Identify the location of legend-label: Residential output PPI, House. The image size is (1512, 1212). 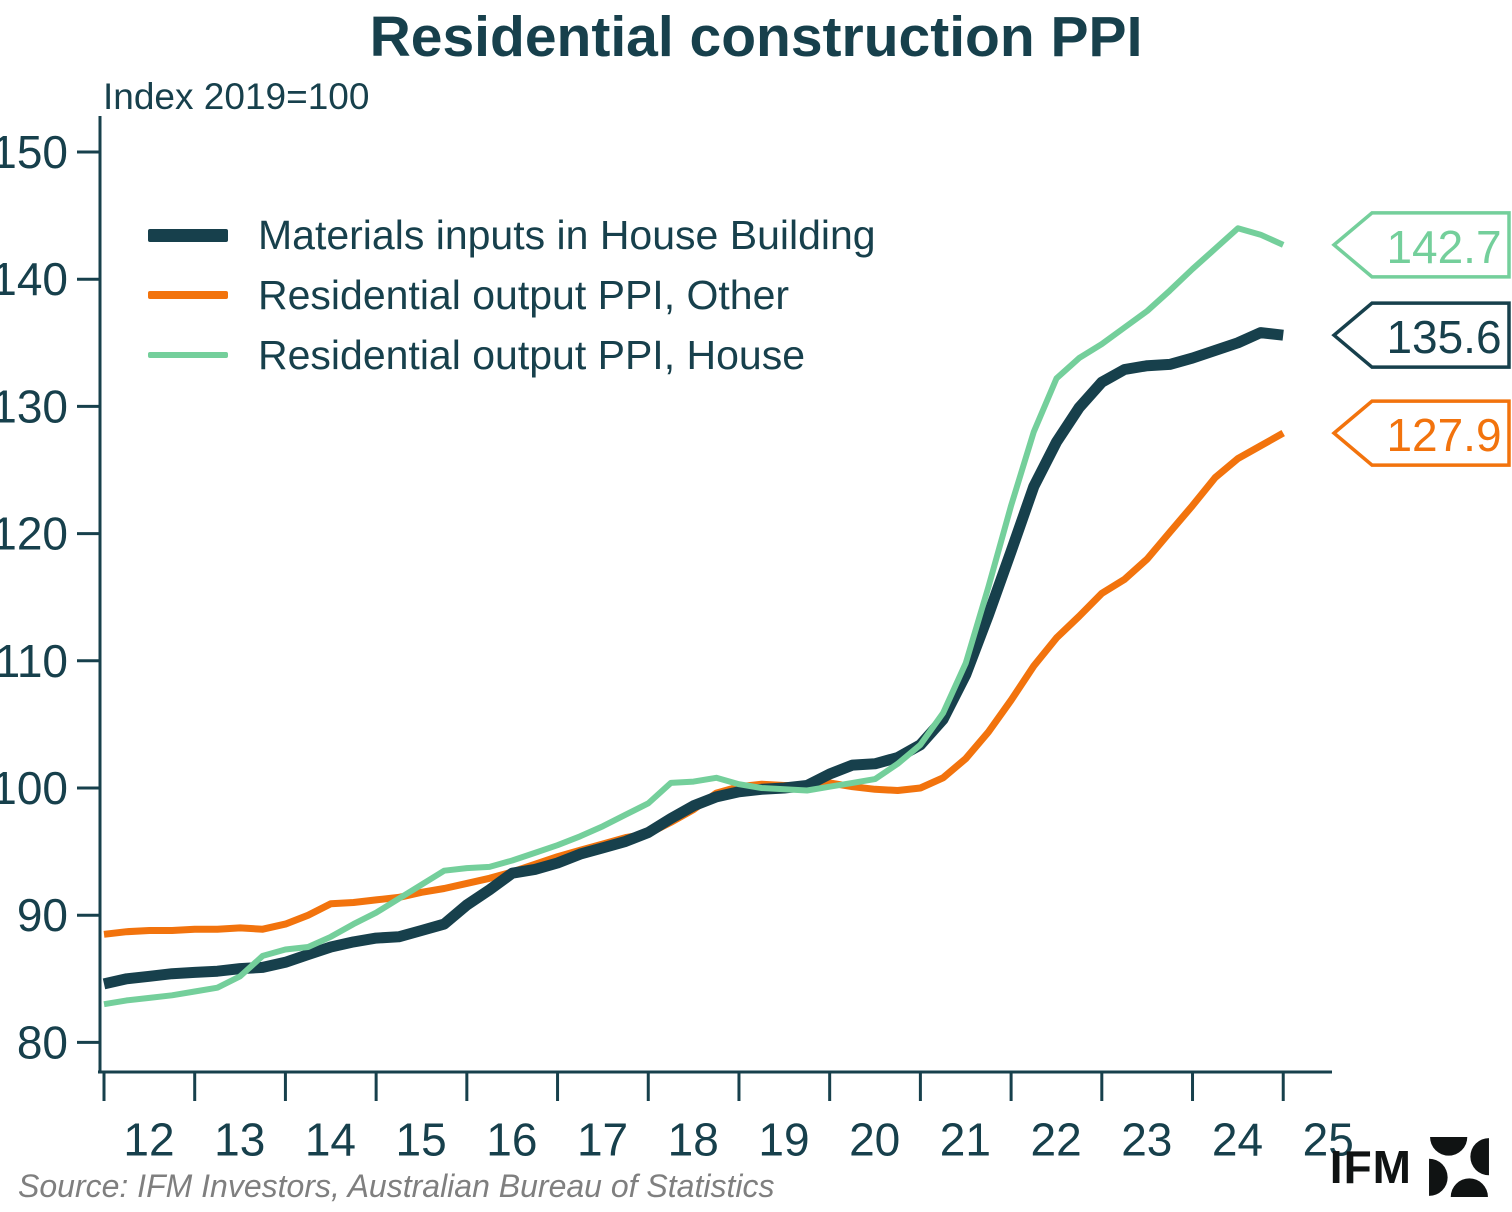
(531, 354).